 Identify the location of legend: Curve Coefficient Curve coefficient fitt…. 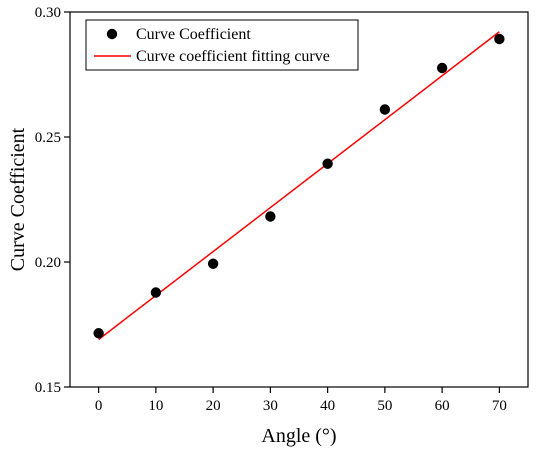
(222, 45).